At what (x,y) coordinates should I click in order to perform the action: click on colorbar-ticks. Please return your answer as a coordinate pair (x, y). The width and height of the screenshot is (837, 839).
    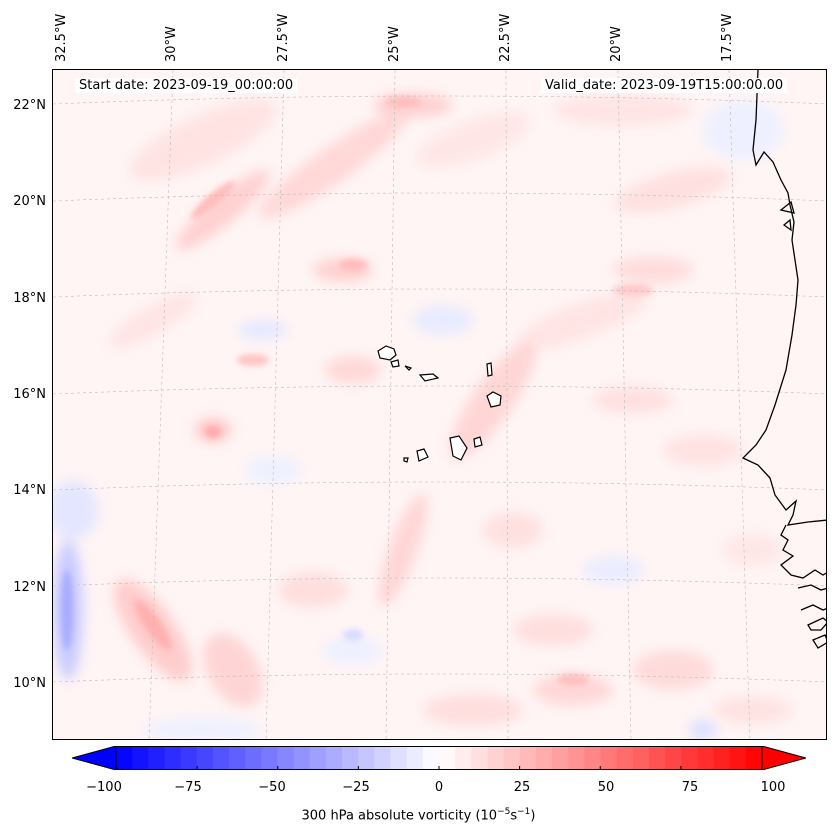
    Looking at the image, I should click on (439, 768).